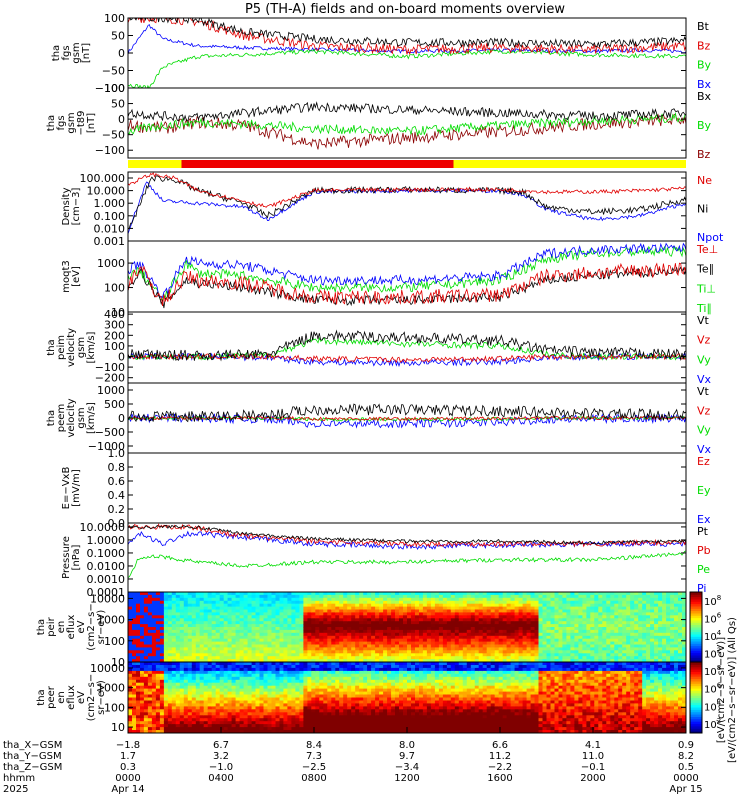 Image resolution: width=750 pixels, height=800 pixels. Describe the element at coordinates (221, 745) in the screenshot. I see `x-tick-label: 6.7` at that location.